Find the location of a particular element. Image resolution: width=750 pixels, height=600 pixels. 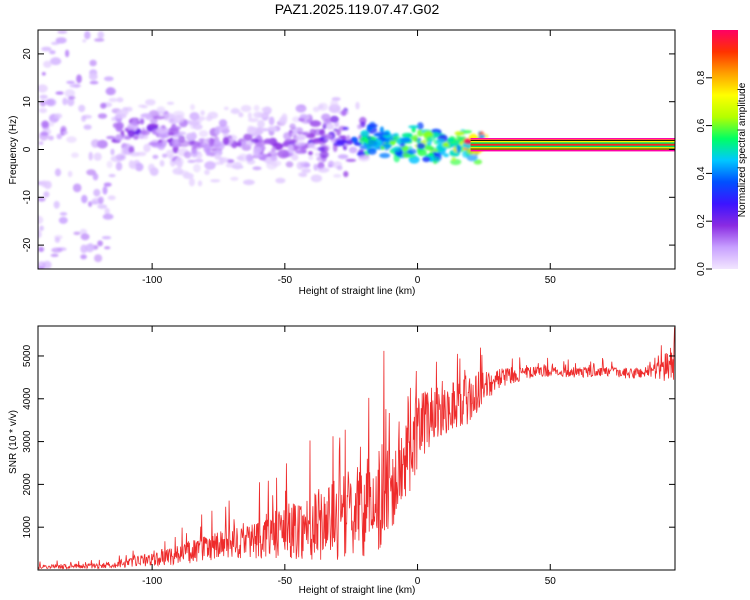

y-tick-label: 10 is located at coordinates (27, 102).